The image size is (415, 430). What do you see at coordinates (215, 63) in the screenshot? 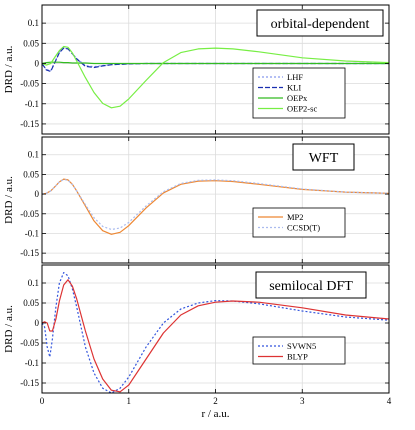
I see `series-line-oepx` at bounding box center [215, 63].